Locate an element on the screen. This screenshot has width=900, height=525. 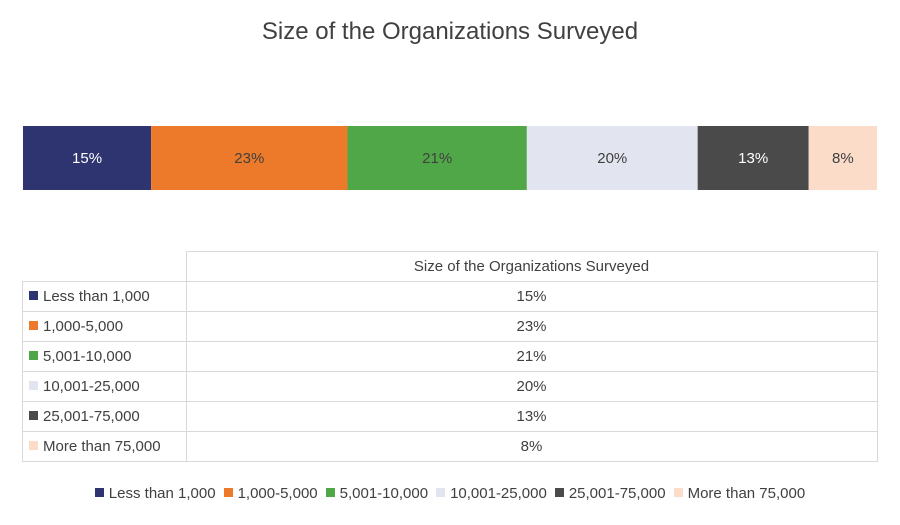
table-value-cell: 13% is located at coordinates (531, 416).